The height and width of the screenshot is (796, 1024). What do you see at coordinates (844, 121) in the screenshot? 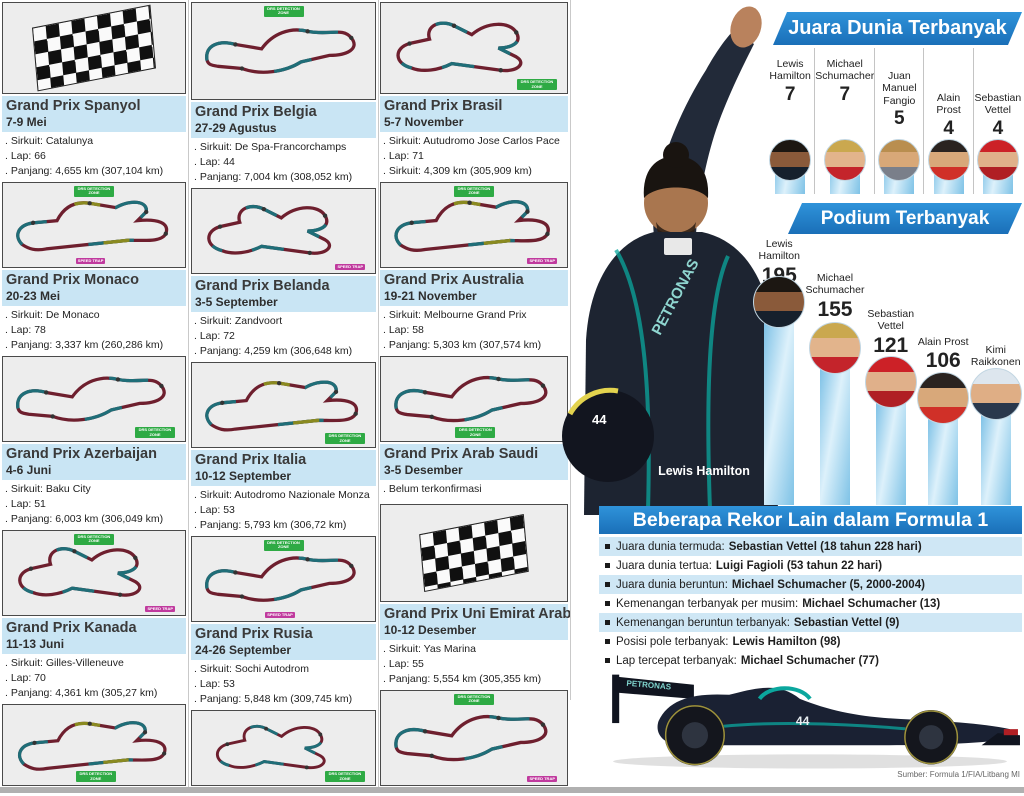
I see `juara-column: Michael Schumacher 7` at bounding box center [844, 121].